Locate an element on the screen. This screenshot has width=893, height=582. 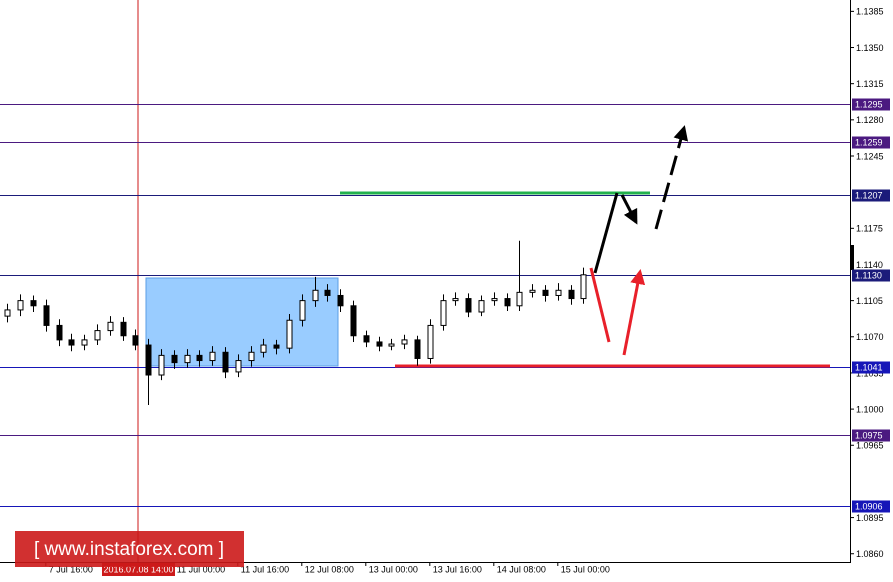
y-tick-label: 1.1280 is located at coordinates (870, 120).